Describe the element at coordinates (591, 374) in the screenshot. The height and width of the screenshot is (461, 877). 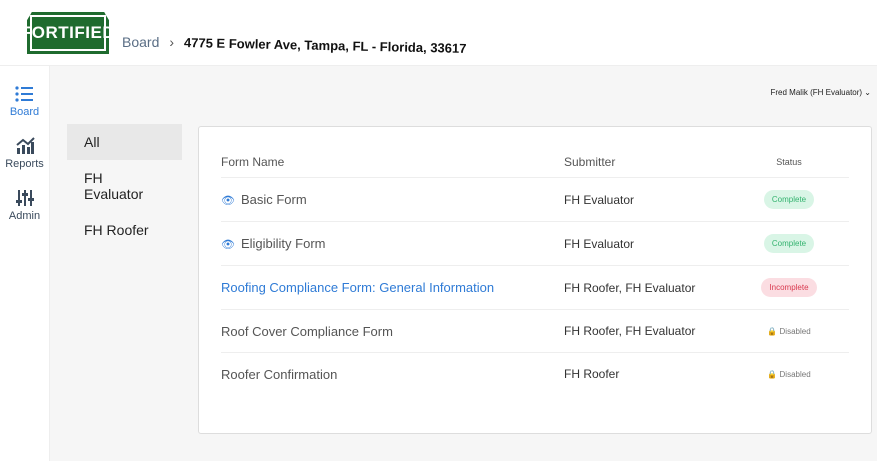
I see `submitter: FH Roofer` at that location.